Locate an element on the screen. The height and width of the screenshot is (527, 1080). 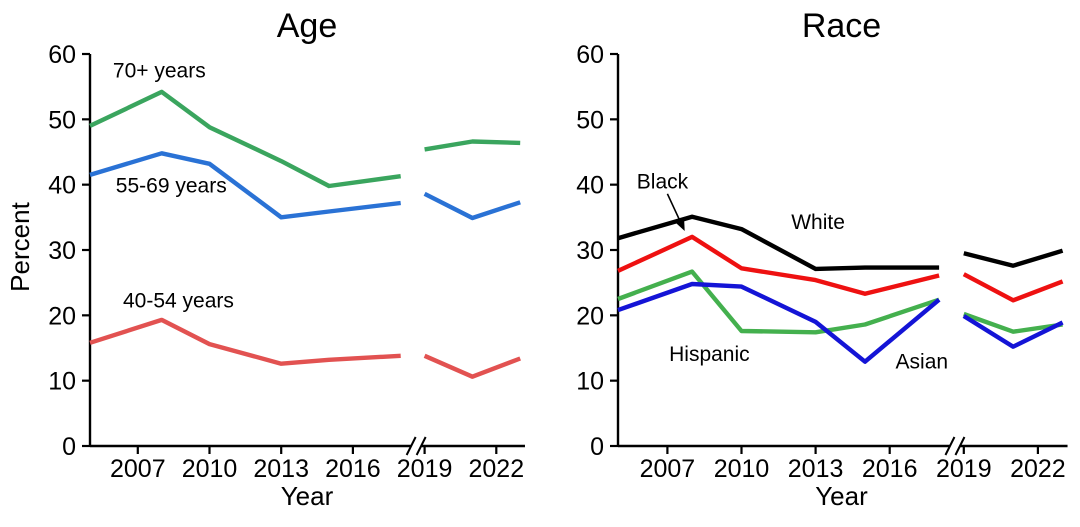
annotation-55-69-years: 55-69 years is located at coordinates (171, 185).